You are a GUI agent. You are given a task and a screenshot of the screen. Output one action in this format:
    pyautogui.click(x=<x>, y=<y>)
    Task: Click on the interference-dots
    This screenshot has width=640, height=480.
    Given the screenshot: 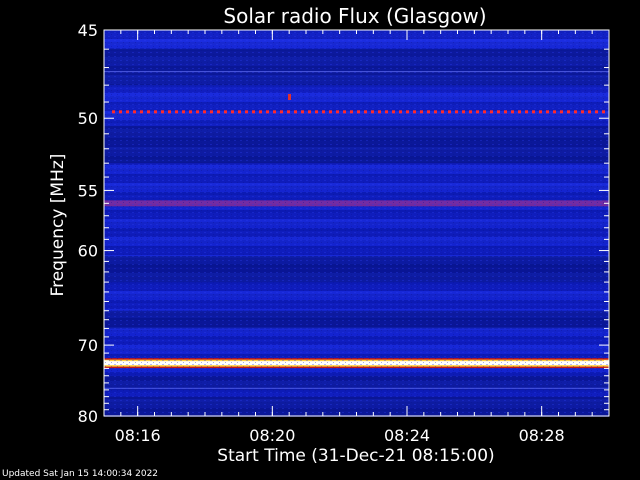 What is the action you would take?
    pyautogui.click(x=358, y=112)
    